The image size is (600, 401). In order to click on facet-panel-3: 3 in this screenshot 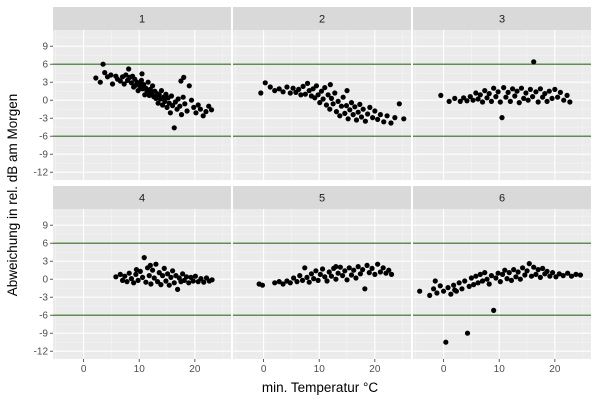, I will do `click(502, 93)`.